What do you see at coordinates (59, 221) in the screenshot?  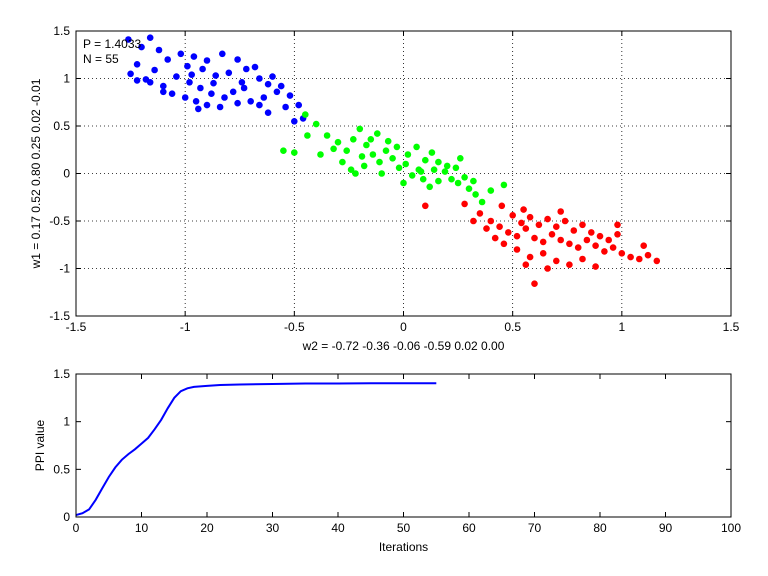 I see `y-tick-label: -0.5` at bounding box center [59, 221].